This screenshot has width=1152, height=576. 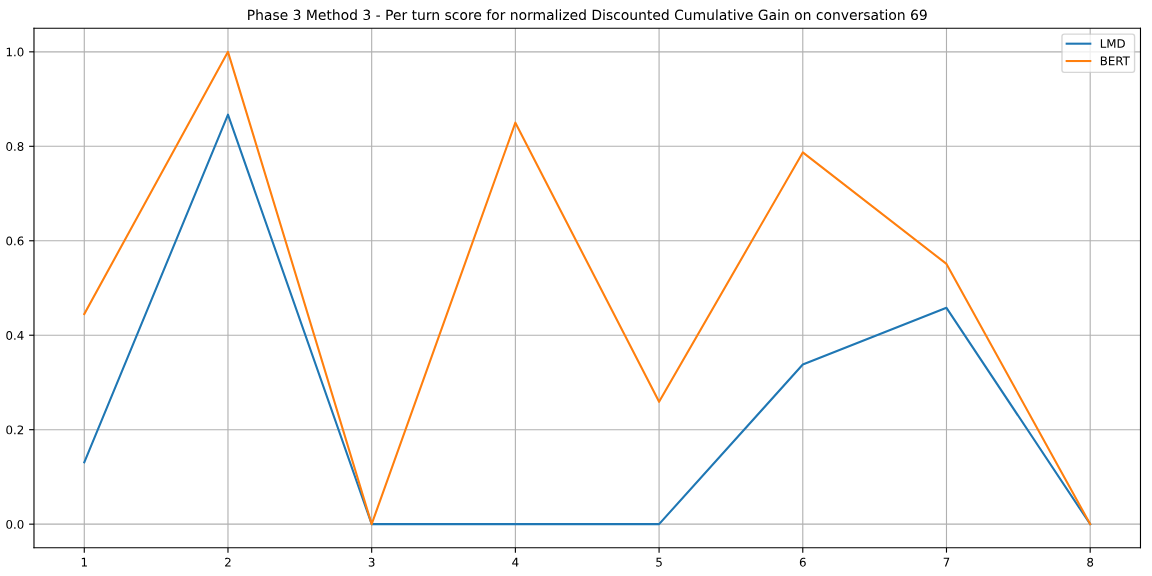 I want to click on x-tick-label: 1, so click(x=84, y=562).